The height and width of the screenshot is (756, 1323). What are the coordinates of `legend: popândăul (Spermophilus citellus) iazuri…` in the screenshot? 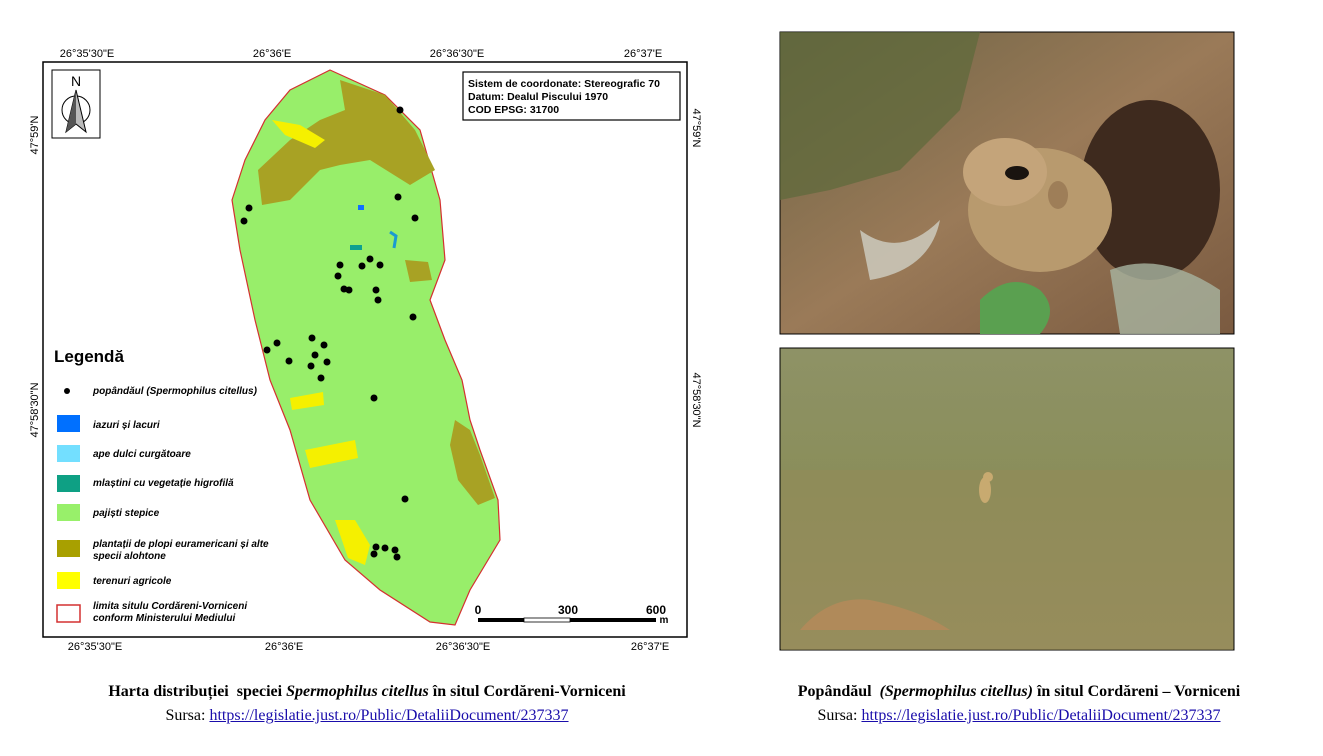 It's located at (162, 505).